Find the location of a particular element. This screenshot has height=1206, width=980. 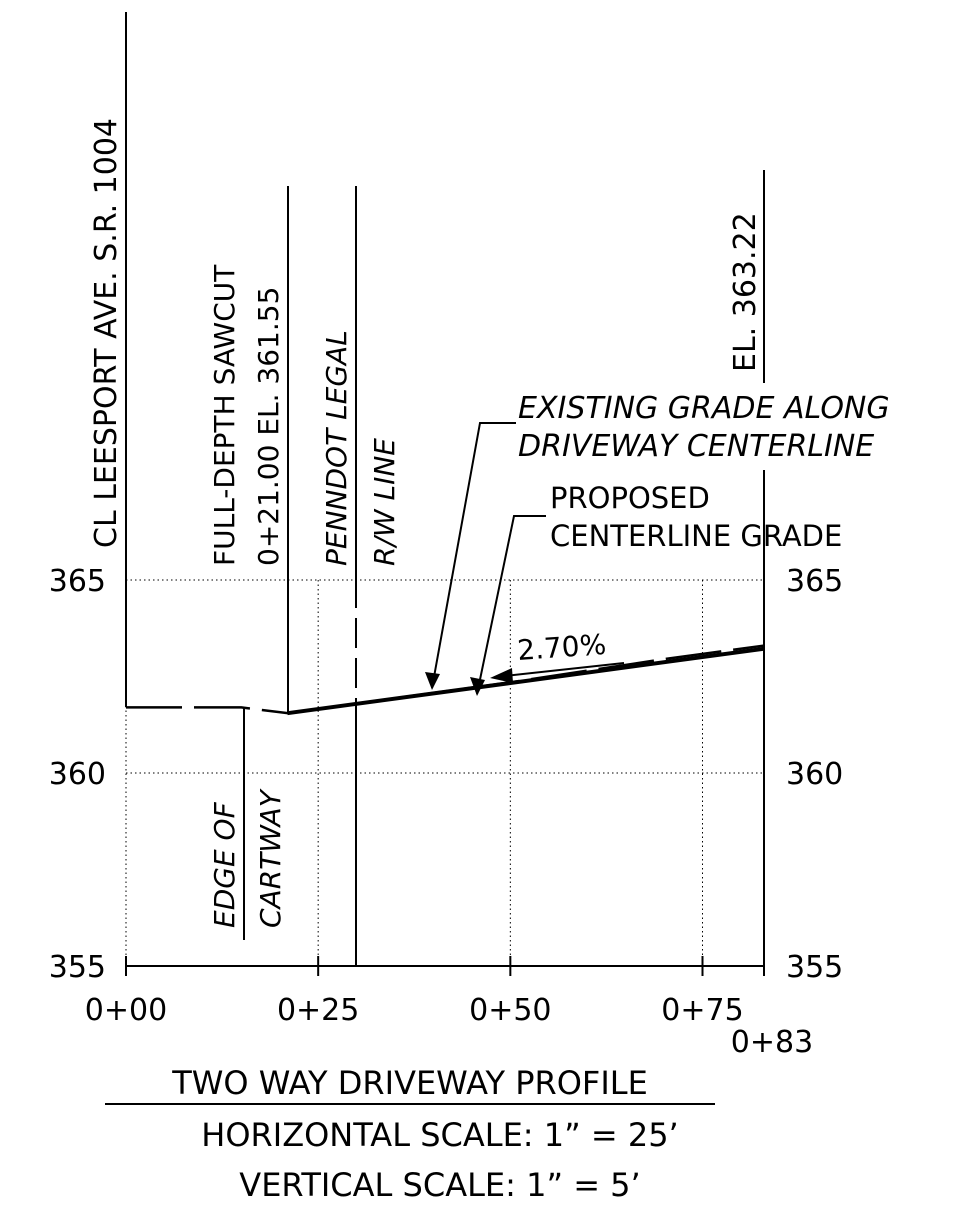

y-tick-label-left: 360 is located at coordinates (77, 774).